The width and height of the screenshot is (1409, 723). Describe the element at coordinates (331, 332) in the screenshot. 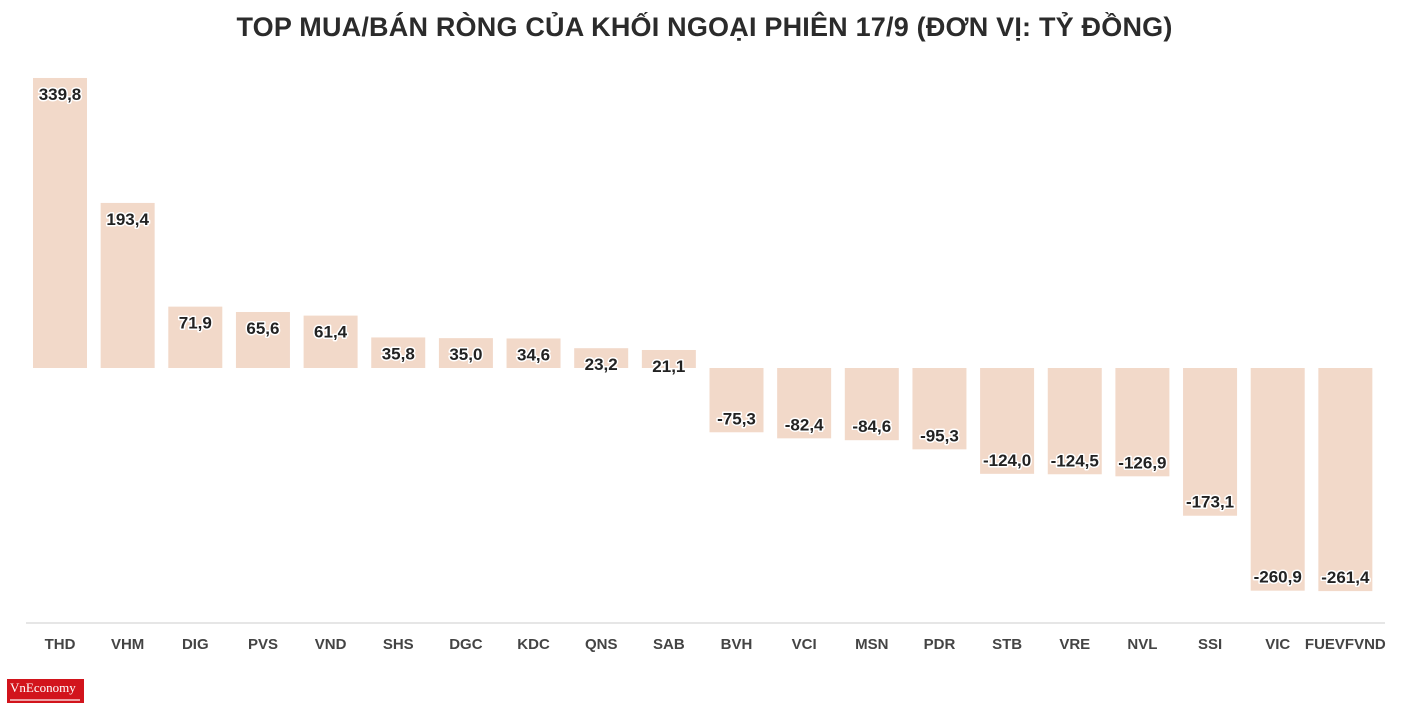

I see `value-label-vnd: 61,4` at that location.